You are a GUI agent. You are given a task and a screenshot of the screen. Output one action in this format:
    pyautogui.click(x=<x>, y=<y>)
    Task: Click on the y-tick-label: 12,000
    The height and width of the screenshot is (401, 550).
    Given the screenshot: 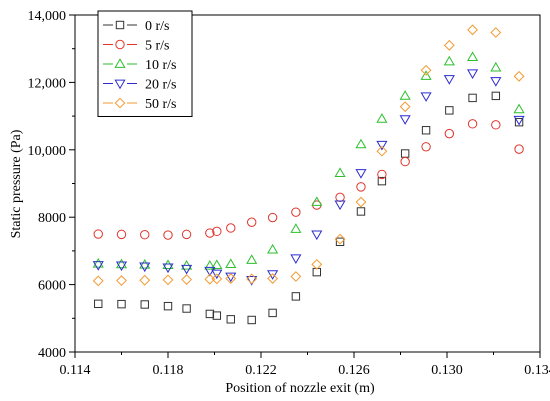 What is the action you would take?
    pyautogui.click(x=47, y=83)
    